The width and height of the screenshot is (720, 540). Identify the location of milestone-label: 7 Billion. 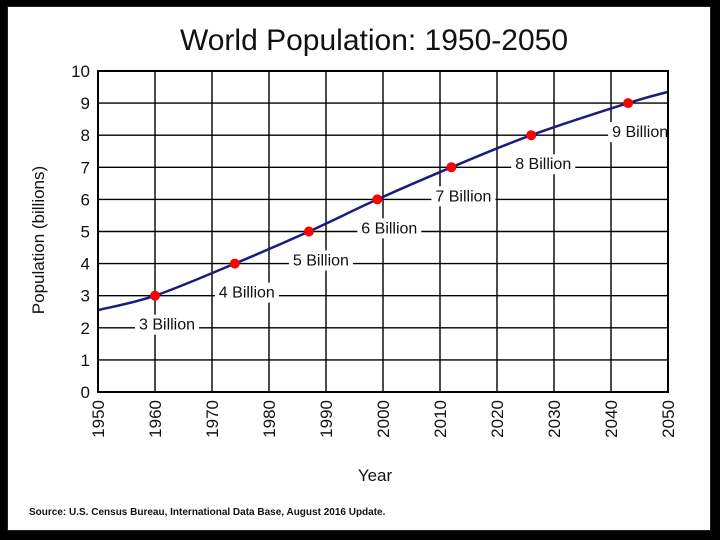
(463, 196).